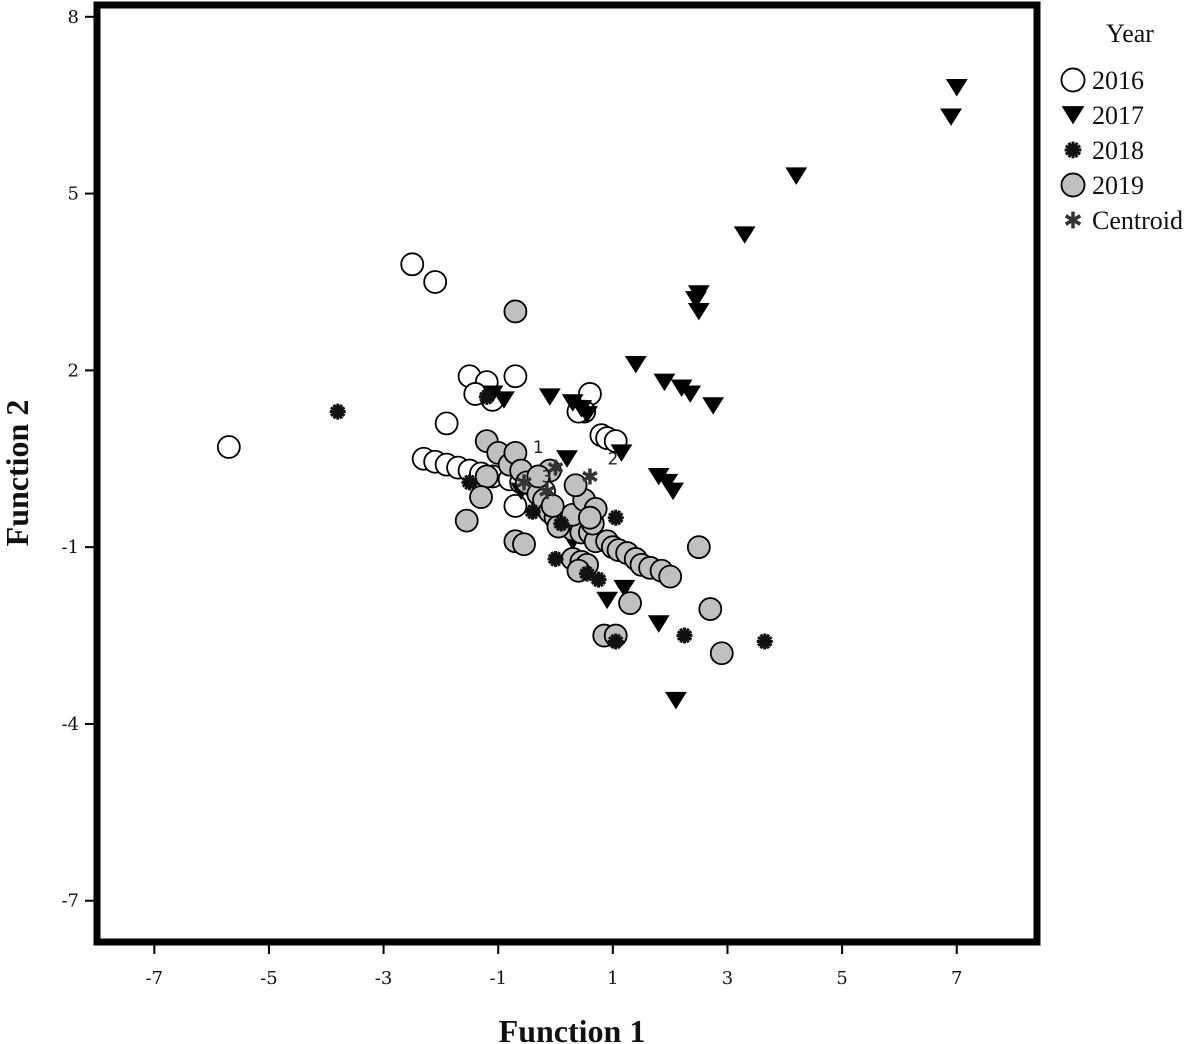 The image size is (1200, 1044). I want to click on x-tick-label: 1, so click(612, 978).